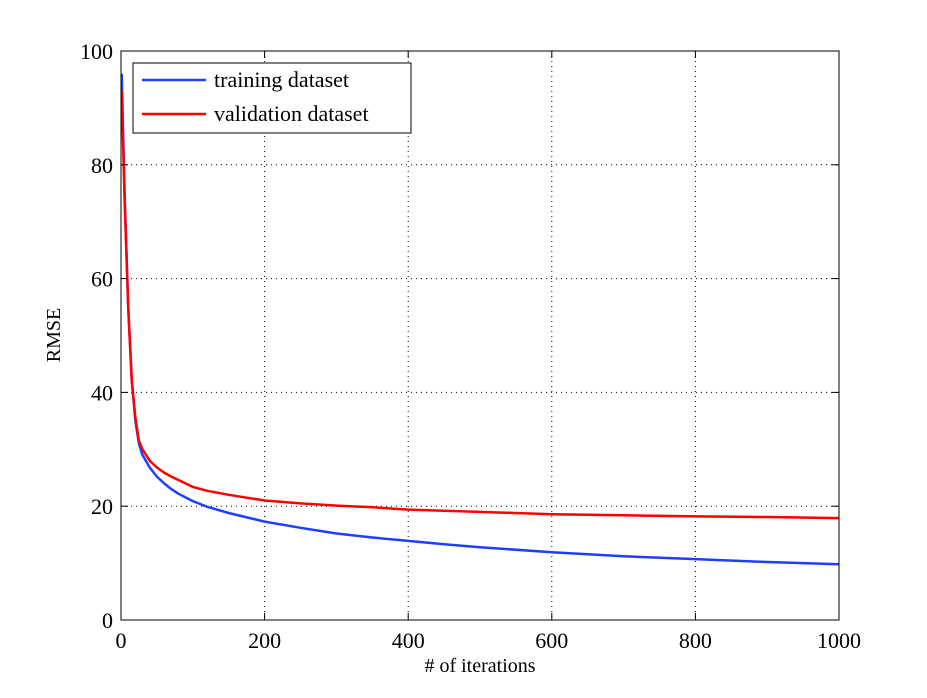 Image resolution: width=927 pixels, height=698 pixels. I want to click on y-tick-labels: 0 20 40 60 80 100, so click(96, 336).